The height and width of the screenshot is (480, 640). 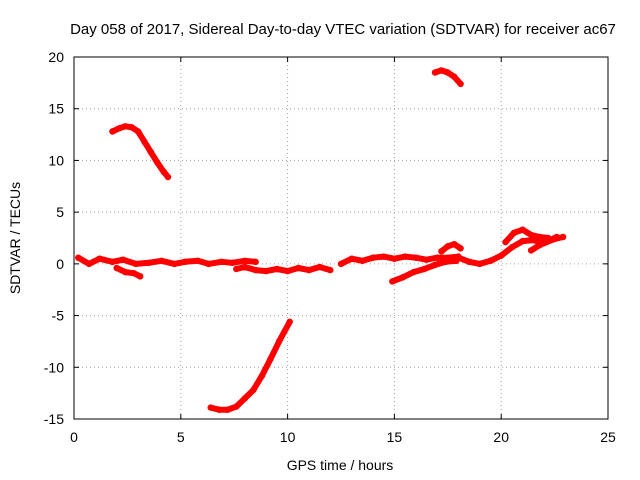 I want to click on series-arc-main-4c, so click(x=543, y=243).